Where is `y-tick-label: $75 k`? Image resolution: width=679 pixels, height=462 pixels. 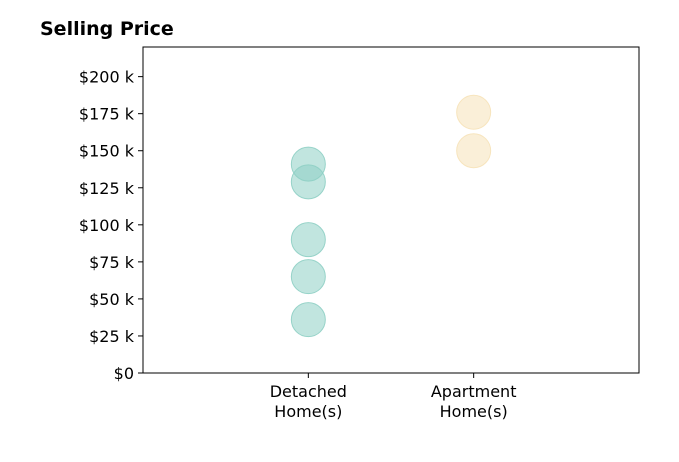
y-tick-label: $75 k is located at coordinates (112, 262).